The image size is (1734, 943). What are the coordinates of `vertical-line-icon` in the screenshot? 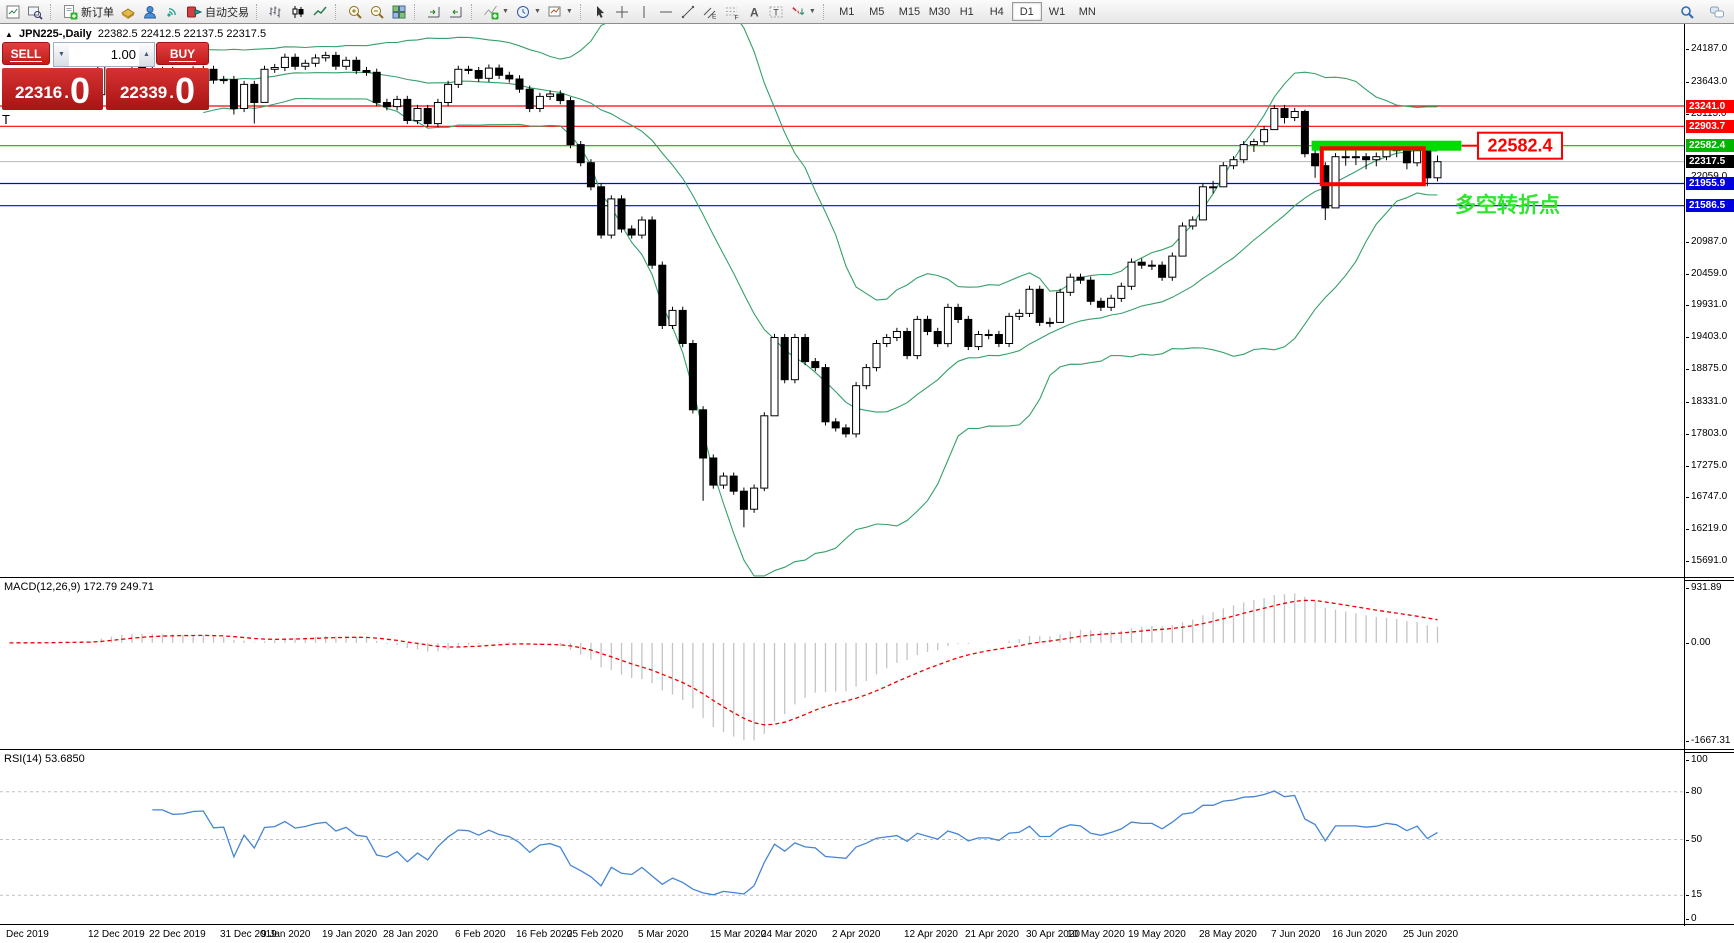 It's located at (644, 12).